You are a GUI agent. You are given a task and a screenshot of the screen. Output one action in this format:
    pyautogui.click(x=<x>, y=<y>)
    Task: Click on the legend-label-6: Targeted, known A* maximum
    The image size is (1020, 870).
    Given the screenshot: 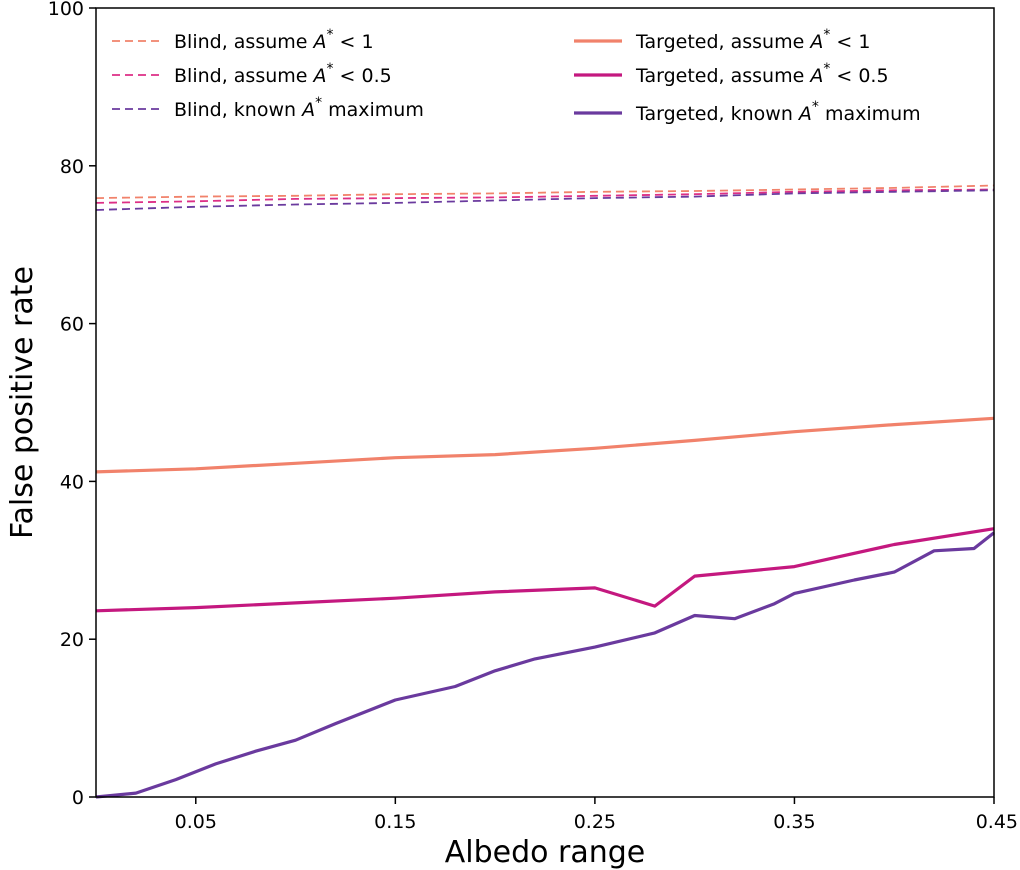 What is the action you would take?
    pyautogui.click(x=778, y=112)
    